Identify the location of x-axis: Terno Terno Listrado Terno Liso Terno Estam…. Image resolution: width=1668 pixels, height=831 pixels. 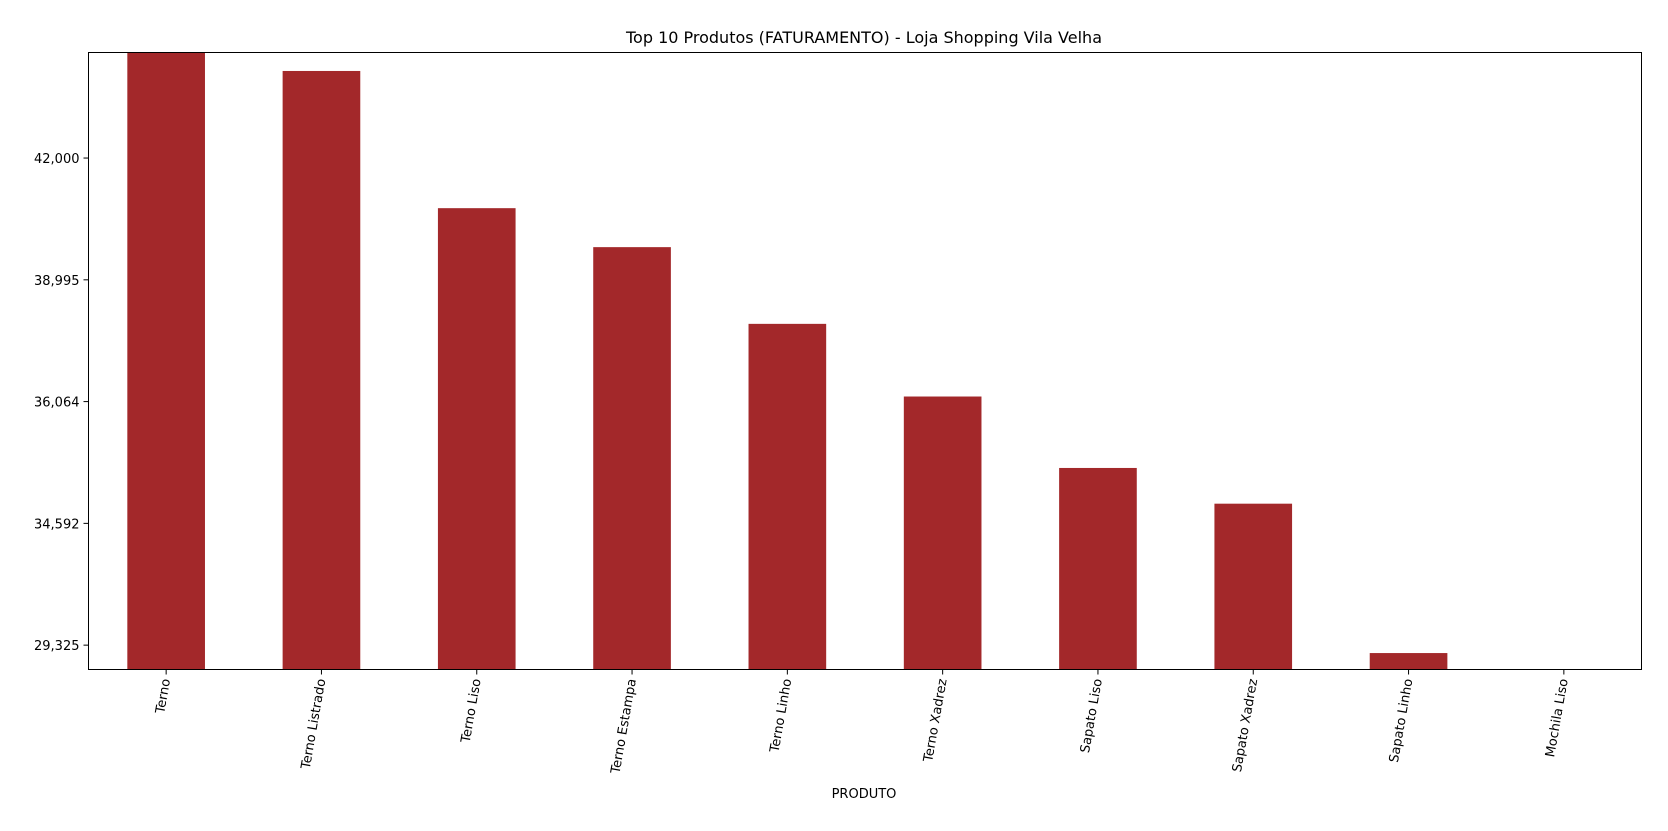
(862, 722).